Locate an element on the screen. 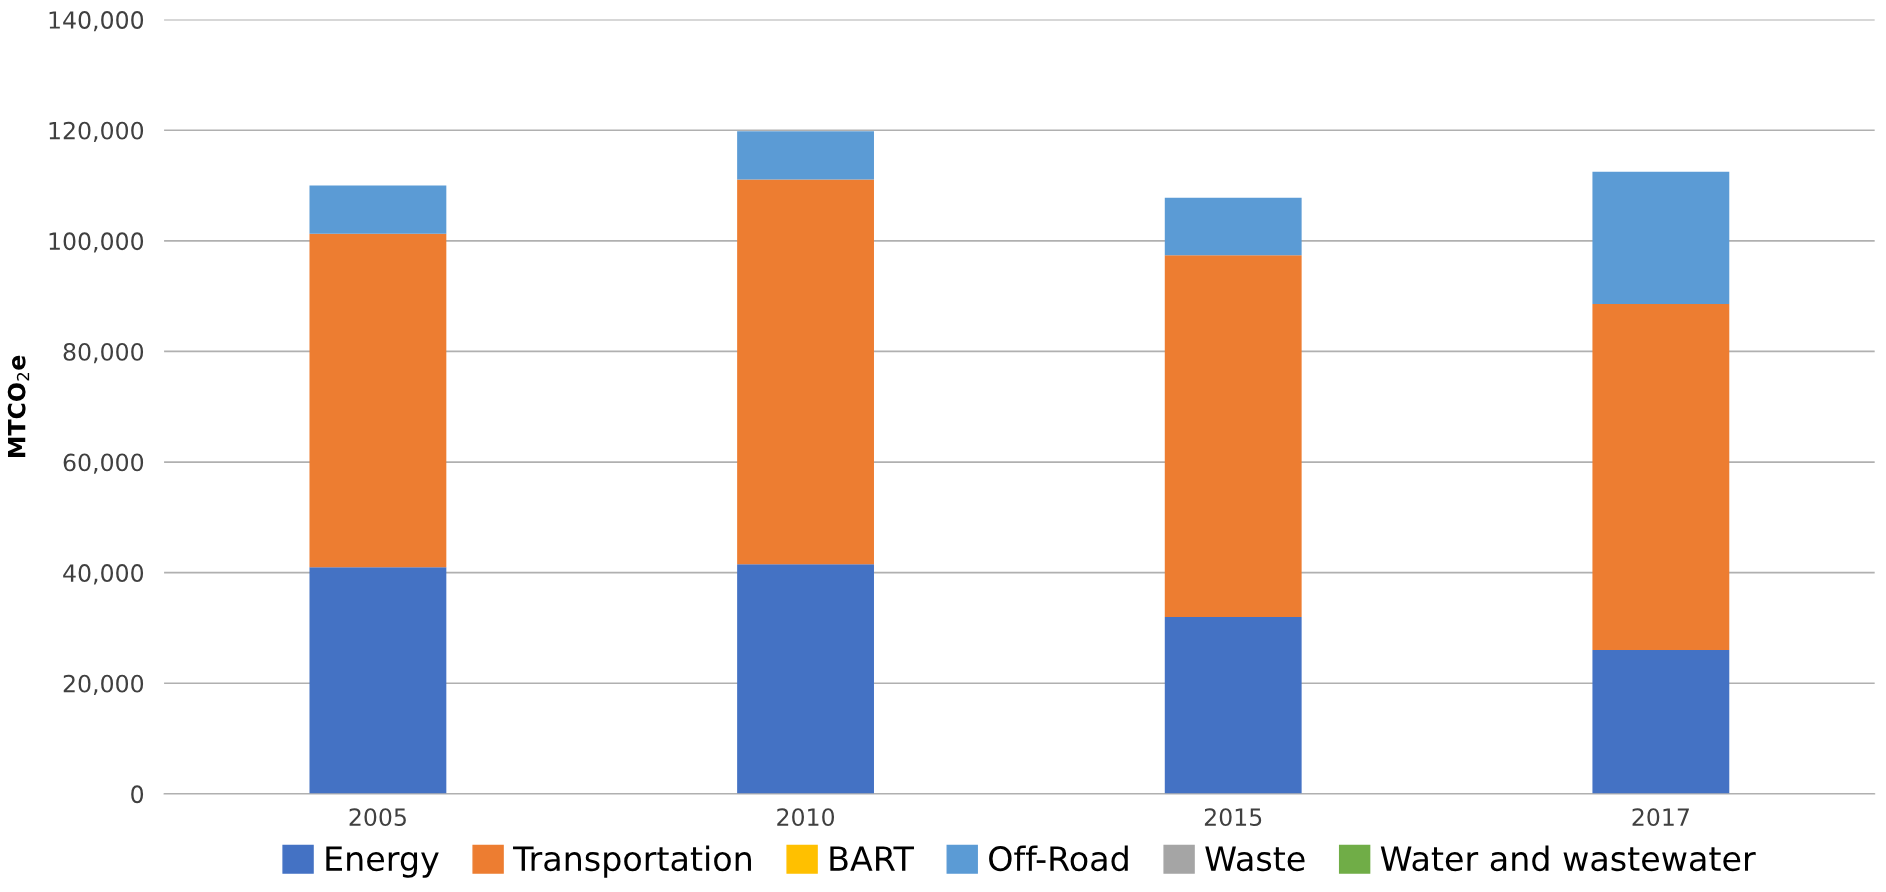 The image size is (1886, 892). y-tick-label: 140,000 is located at coordinates (96, 21).